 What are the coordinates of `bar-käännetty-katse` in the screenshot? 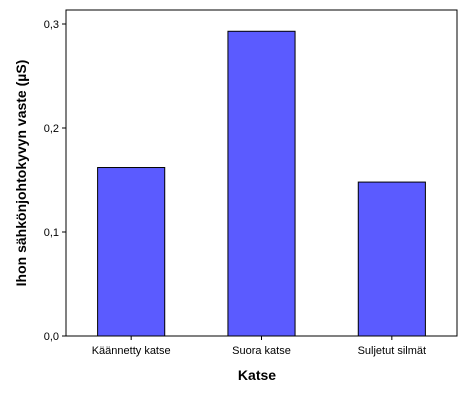 It's located at (131, 252).